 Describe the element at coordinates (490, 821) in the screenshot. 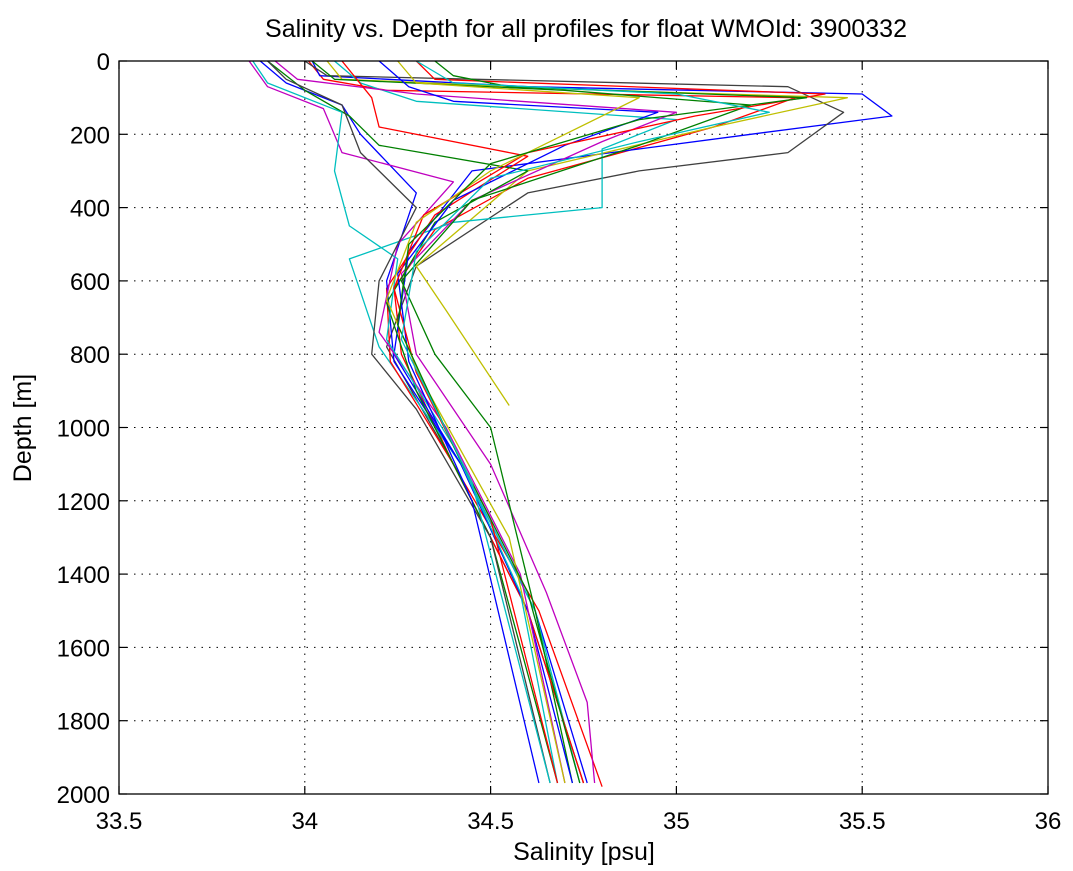

I see `x-tick-label: 34.5` at that location.